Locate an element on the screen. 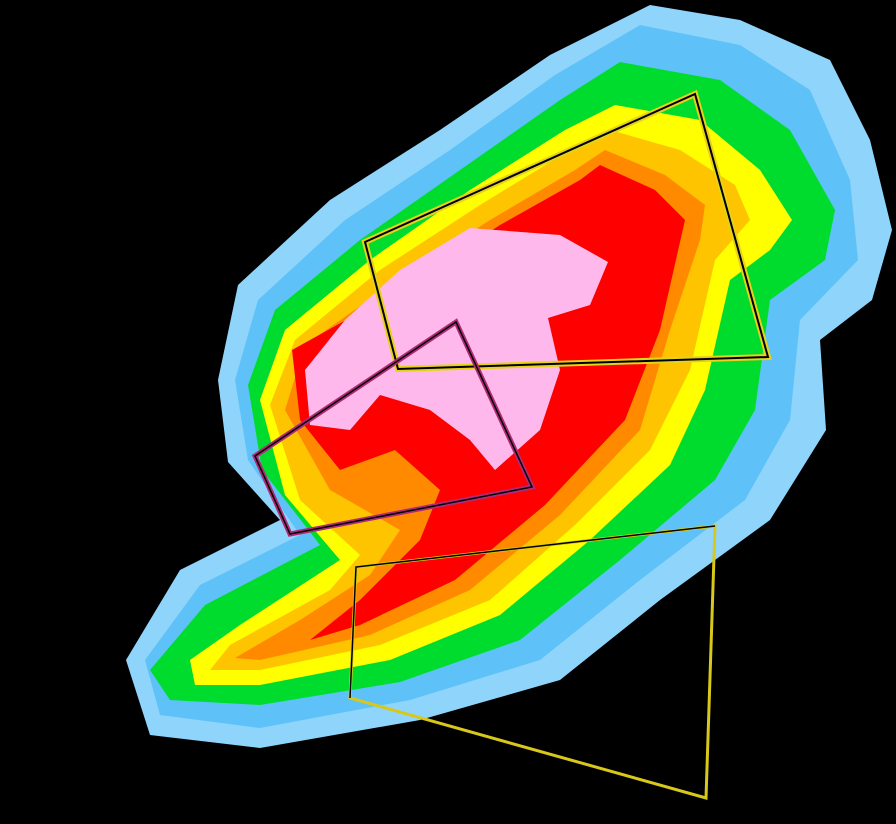 This screenshot has height=824, width=896. warning-polygon-south-inner is located at coordinates (532, 612).